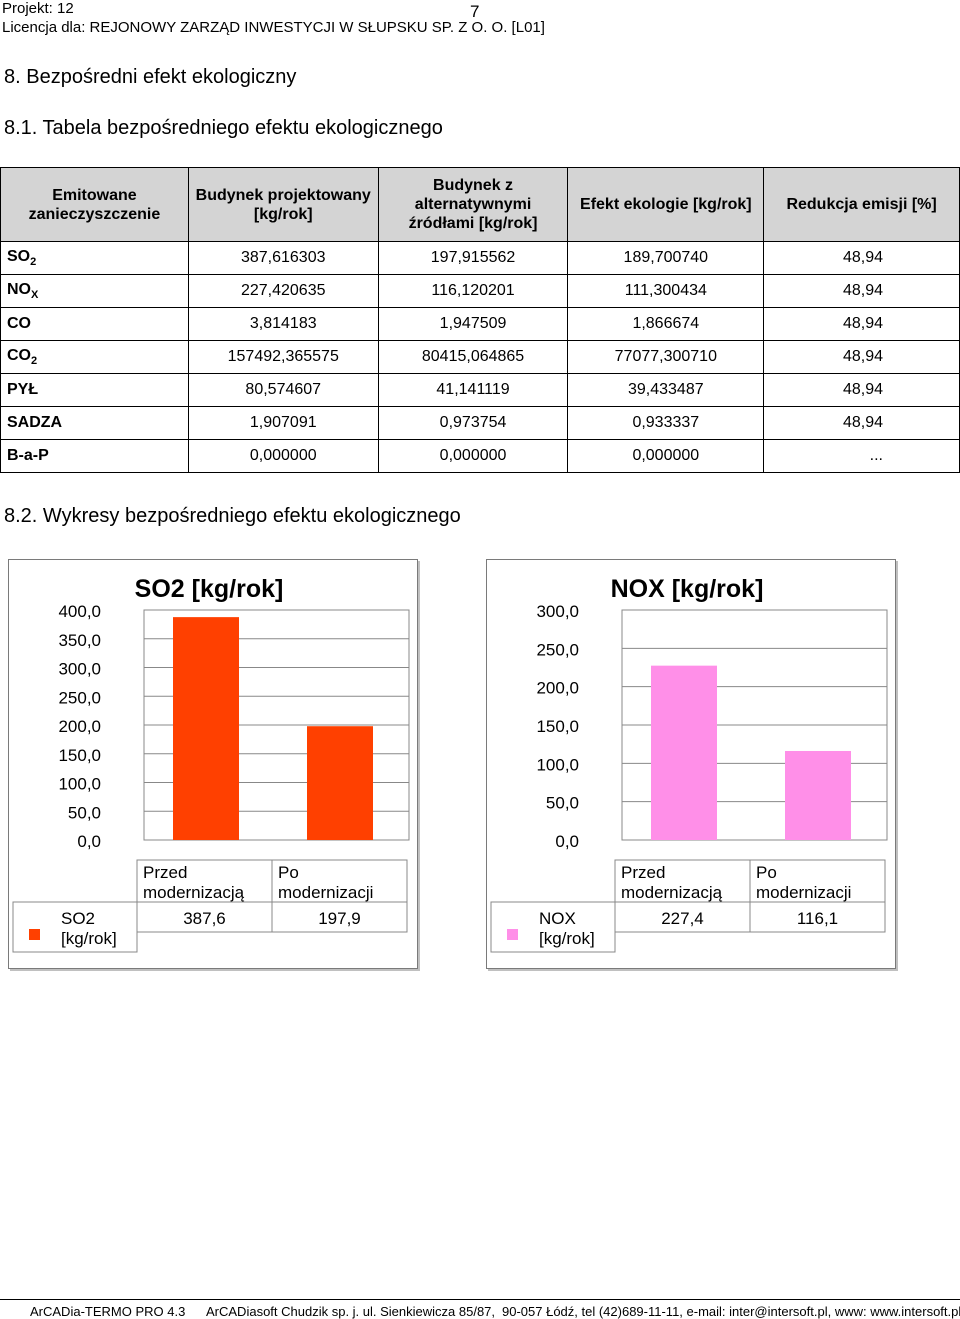 The image size is (960, 1319). Describe the element at coordinates (666, 423) in the screenshot. I see `cell-v3: 0,933337` at that location.